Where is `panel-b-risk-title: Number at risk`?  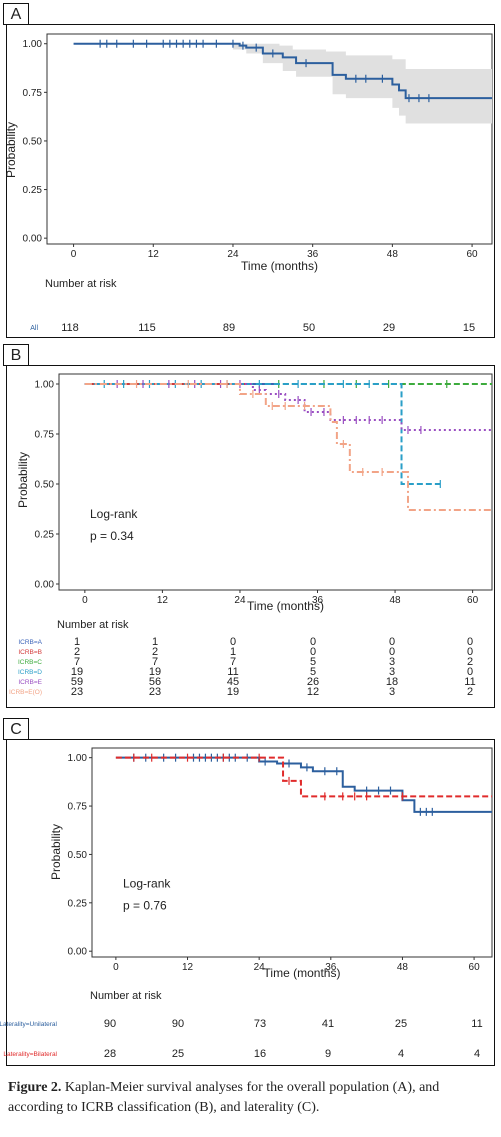
panel-b-risk-title: Number at risk is located at coordinates (93, 625).